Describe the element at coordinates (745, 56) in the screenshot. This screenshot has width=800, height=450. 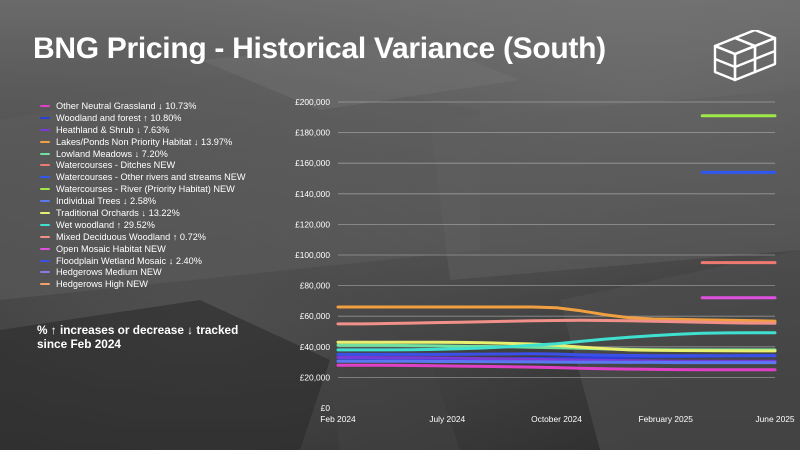
I see `cube-logo-icon` at that location.